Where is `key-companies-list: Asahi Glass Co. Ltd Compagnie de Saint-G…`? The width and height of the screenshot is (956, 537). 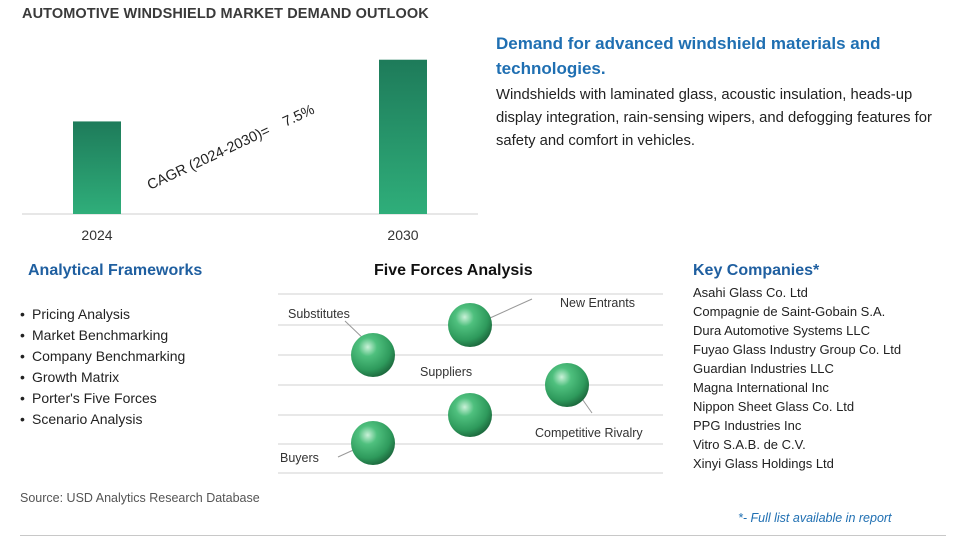 key-companies-list: Asahi Glass Co. Ltd Compagnie de Saint-G… is located at coordinates (797, 378).